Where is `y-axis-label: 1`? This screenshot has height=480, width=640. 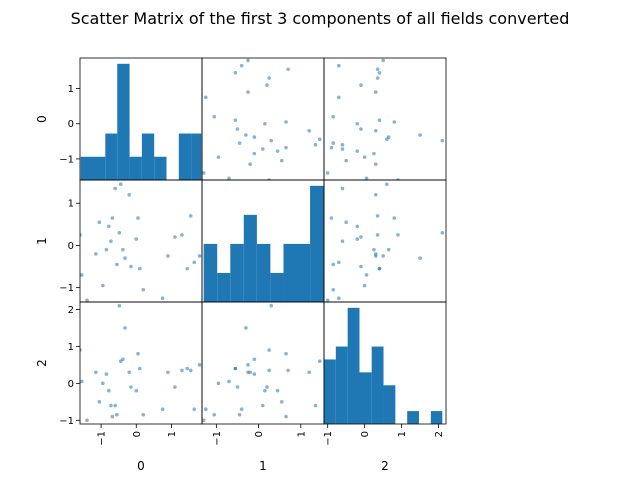
y-axis-label: 1 is located at coordinates (42, 241).